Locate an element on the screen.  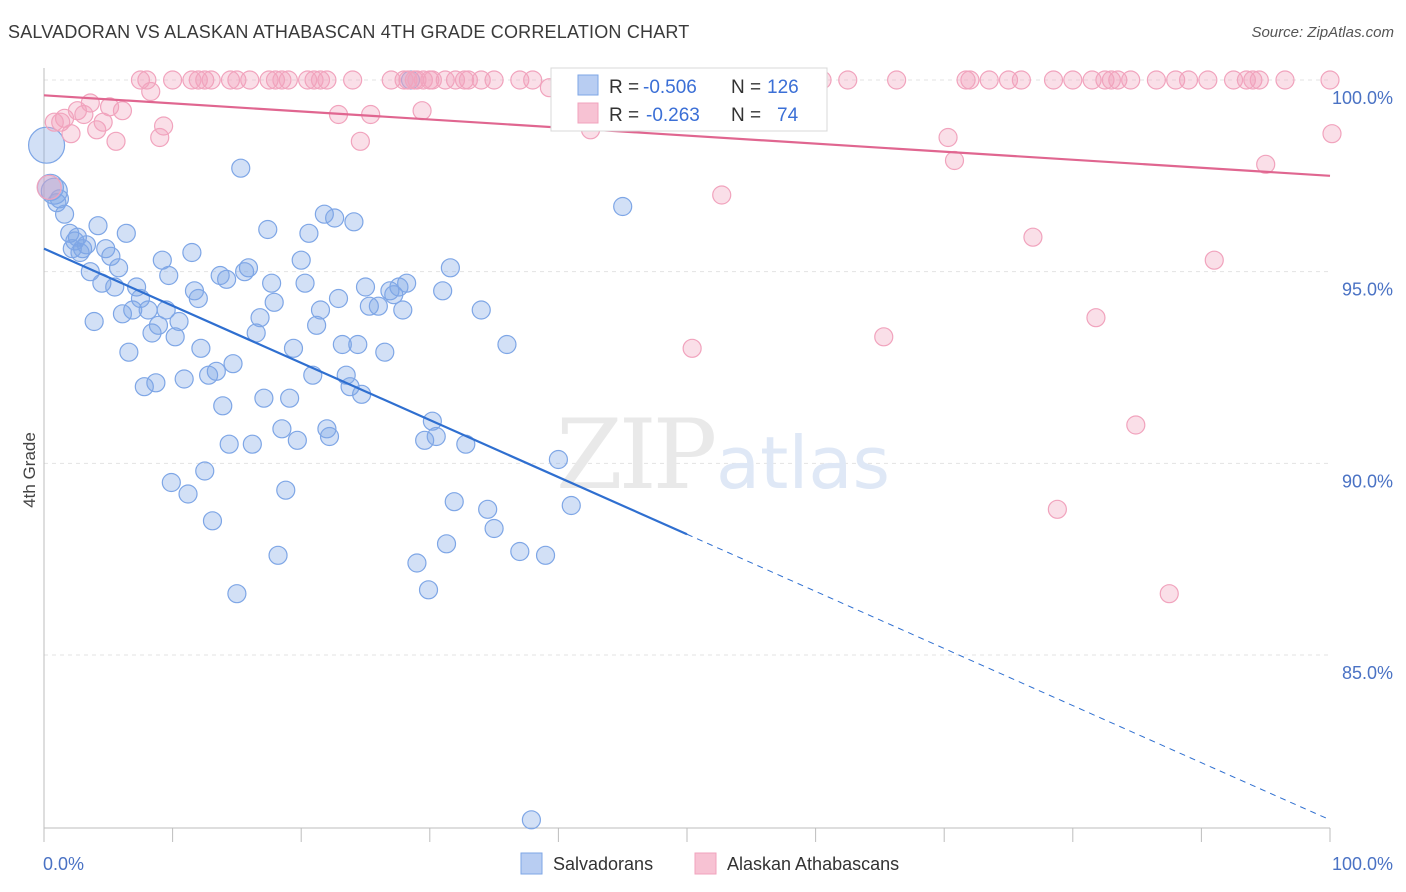
bottom-legend-swatch-salvadorans is located at coordinates (531, 863).